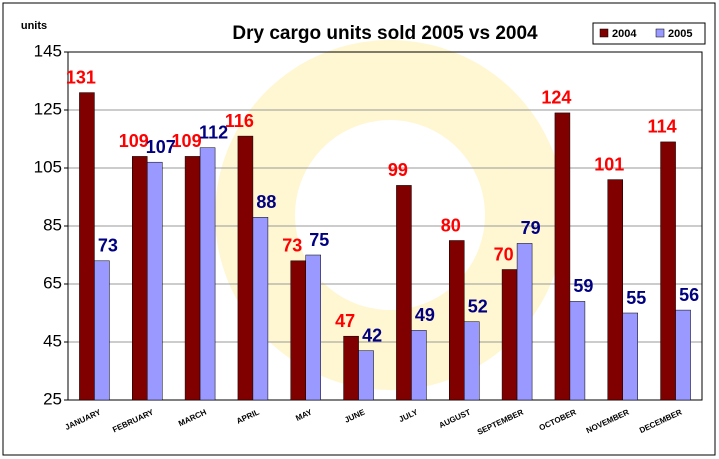 The height and width of the screenshot is (459, 719). I want to click on y-tick-label: 145, so click(48, 50).